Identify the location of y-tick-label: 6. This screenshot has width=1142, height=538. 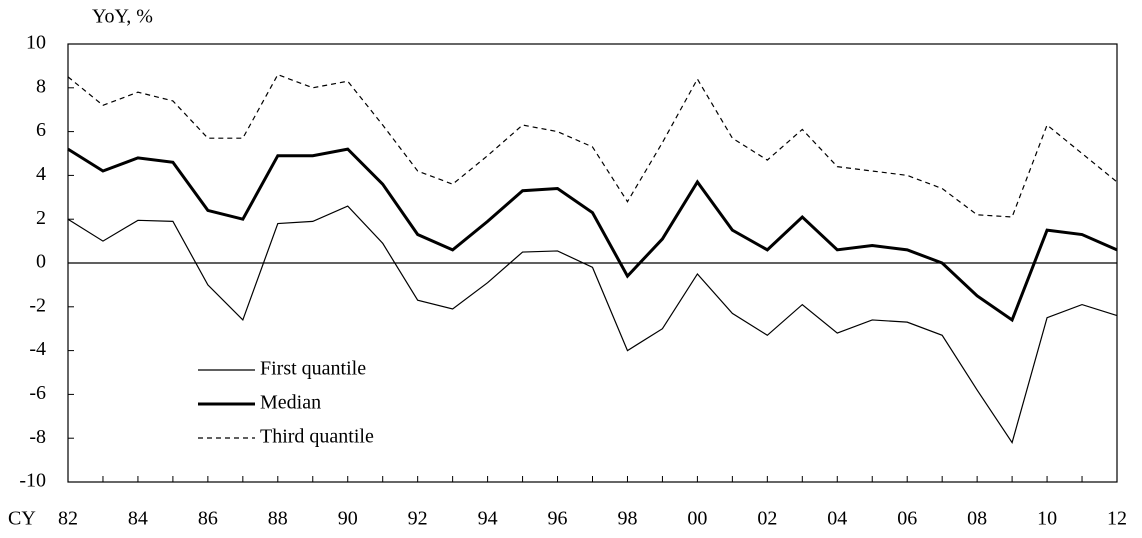
(41, 130).